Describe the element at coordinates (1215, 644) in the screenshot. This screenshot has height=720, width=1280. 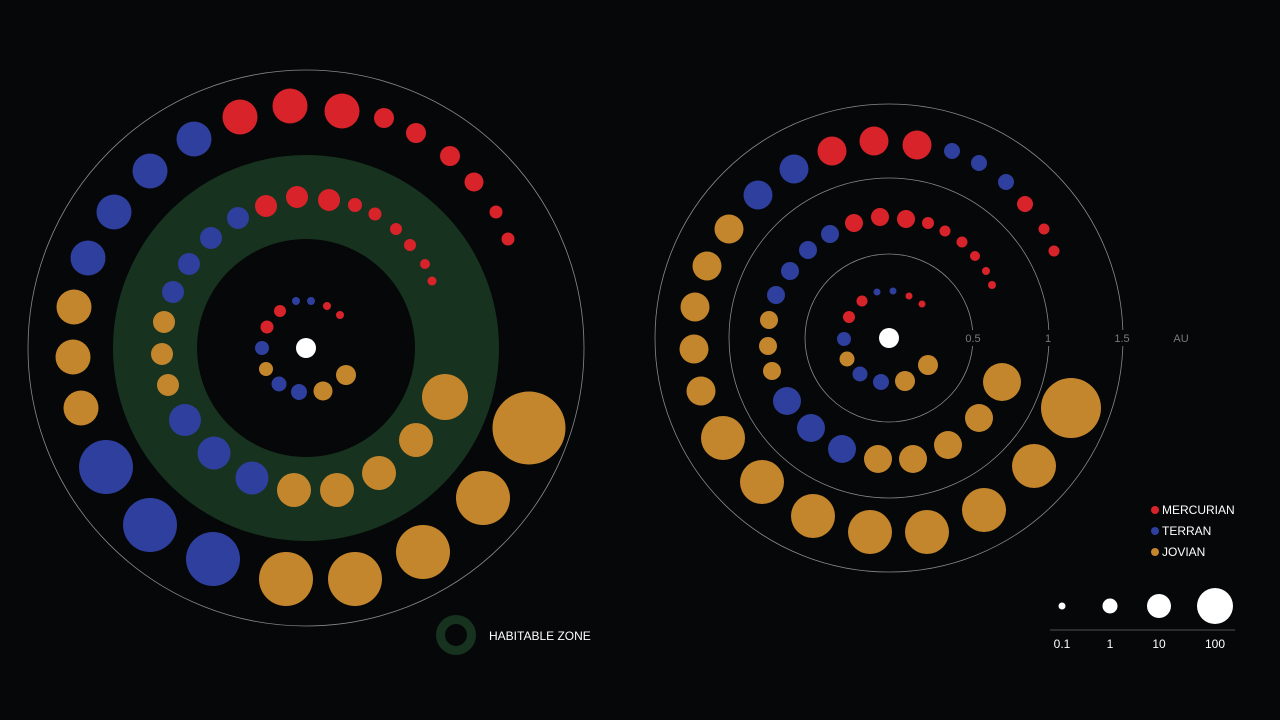
I see `size-legend-label-100: 100` at that location.